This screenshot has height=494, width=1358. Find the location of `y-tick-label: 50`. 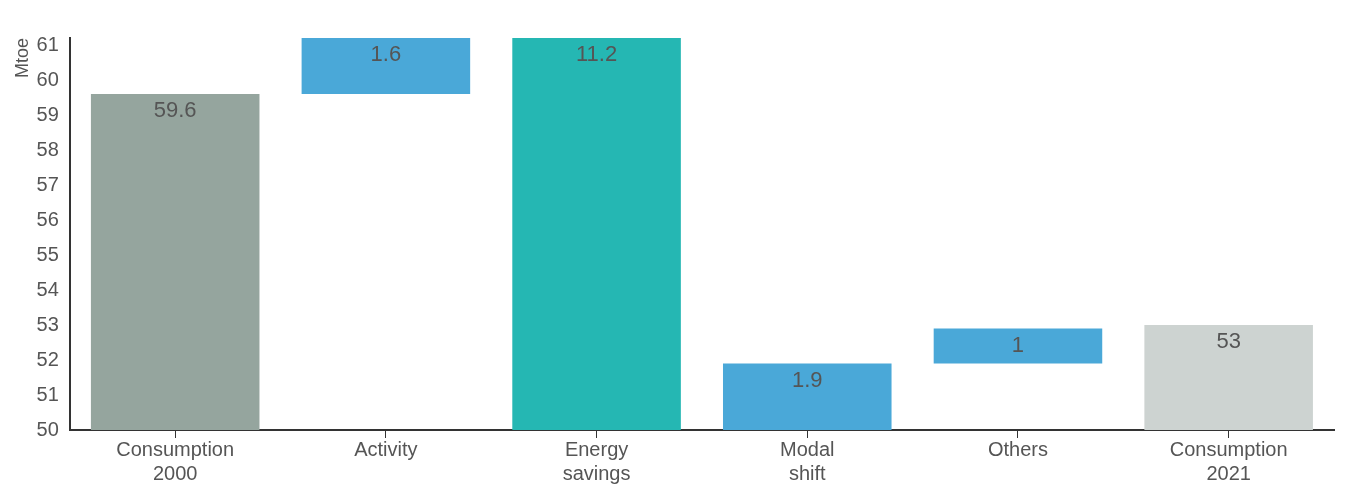

y-tick-label: 50 is located at coordinates (47, 428).